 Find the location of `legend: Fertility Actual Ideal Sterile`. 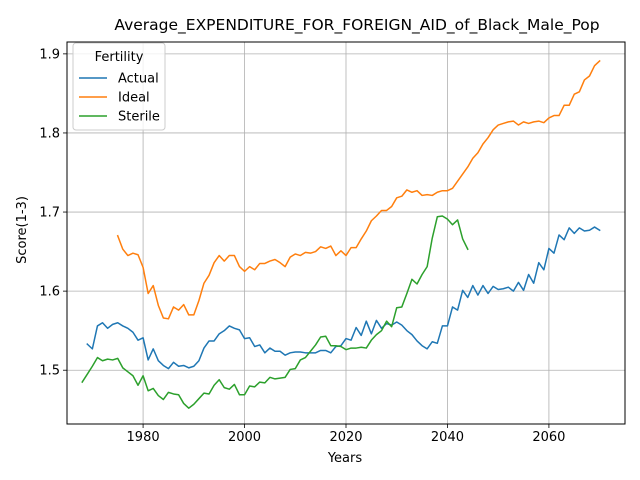

legend: Fertility Actual Ideal Sterile is located at coordinates (119, 86).